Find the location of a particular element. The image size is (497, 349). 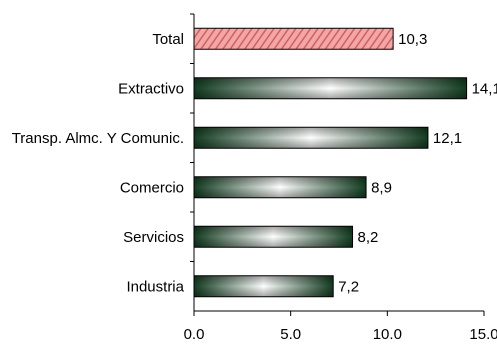

value-label-6: 7,2 is located at coordinates (348, 286).